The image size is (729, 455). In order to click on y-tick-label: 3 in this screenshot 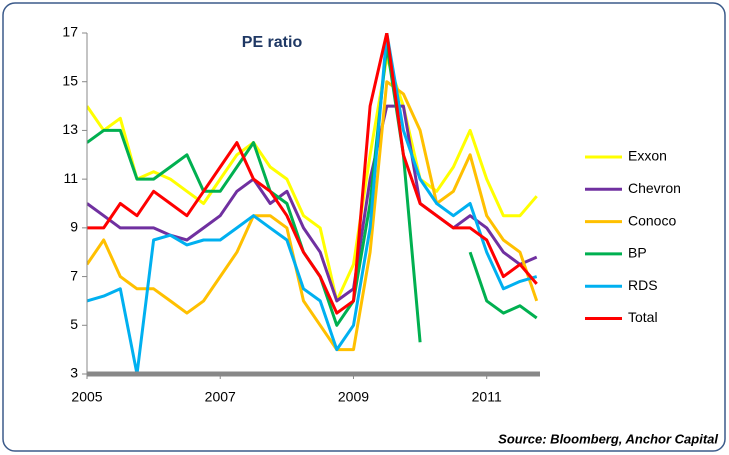, I will do `click(74, 373)`.